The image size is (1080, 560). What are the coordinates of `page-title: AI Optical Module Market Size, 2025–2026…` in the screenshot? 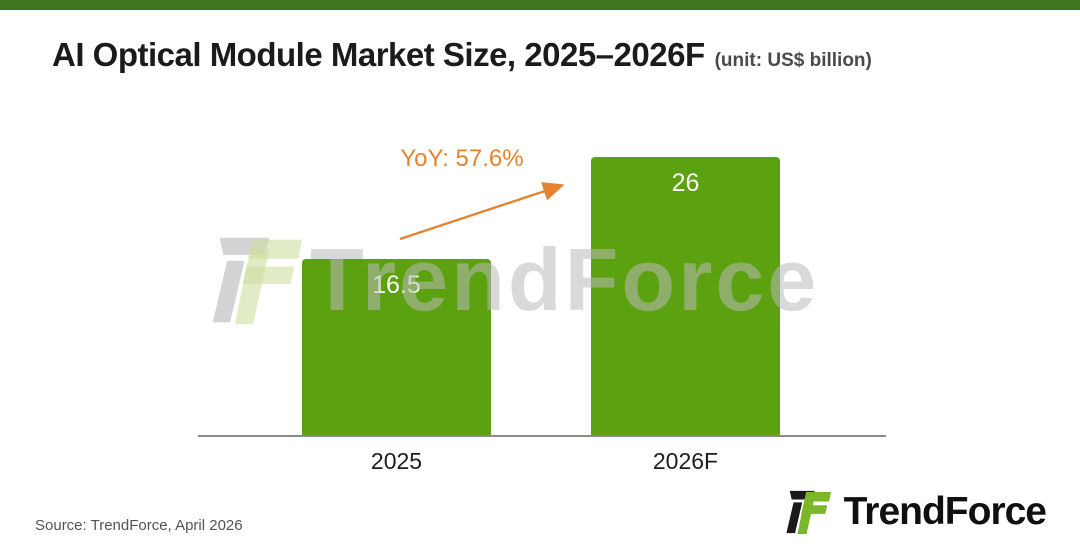 It's located at (378, 54).